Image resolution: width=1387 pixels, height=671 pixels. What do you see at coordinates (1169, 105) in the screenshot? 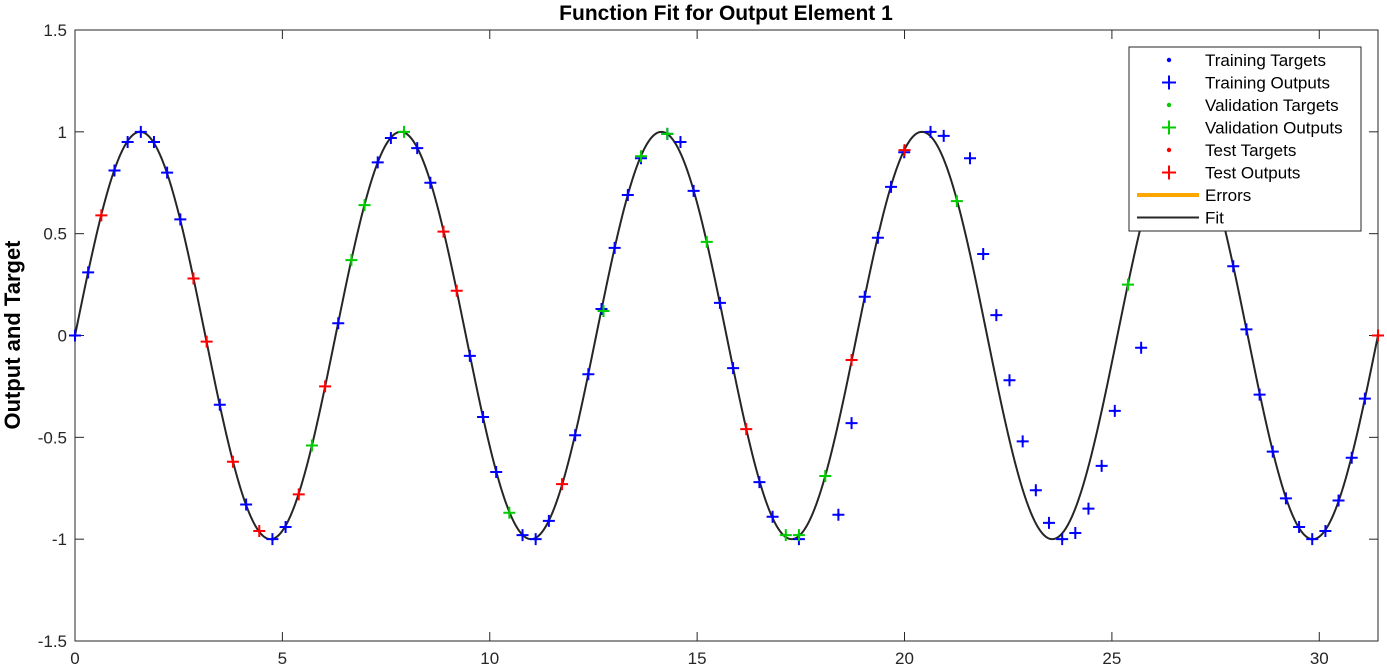
I see `legend-marker-validation-targets` at bounding box center [1169, 105].